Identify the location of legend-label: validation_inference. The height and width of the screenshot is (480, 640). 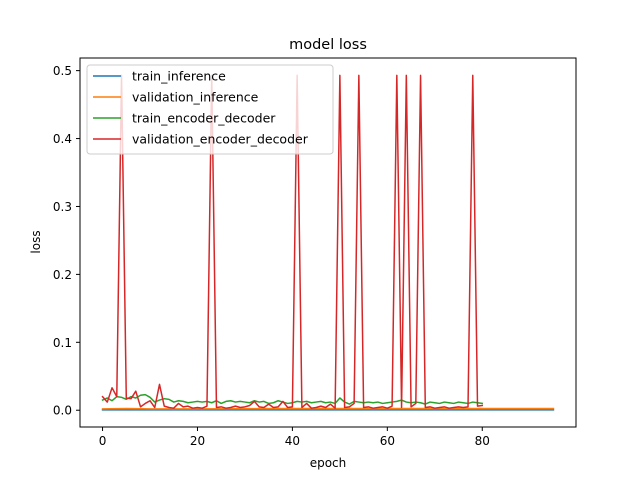
(195, 97).